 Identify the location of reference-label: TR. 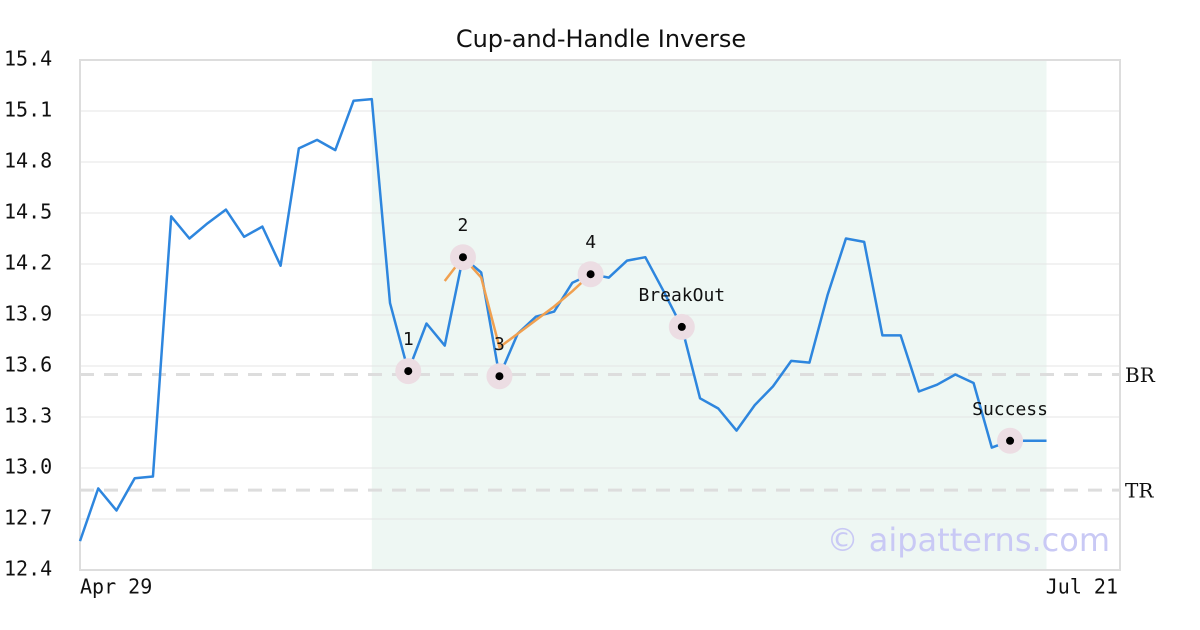
(1139, 491).